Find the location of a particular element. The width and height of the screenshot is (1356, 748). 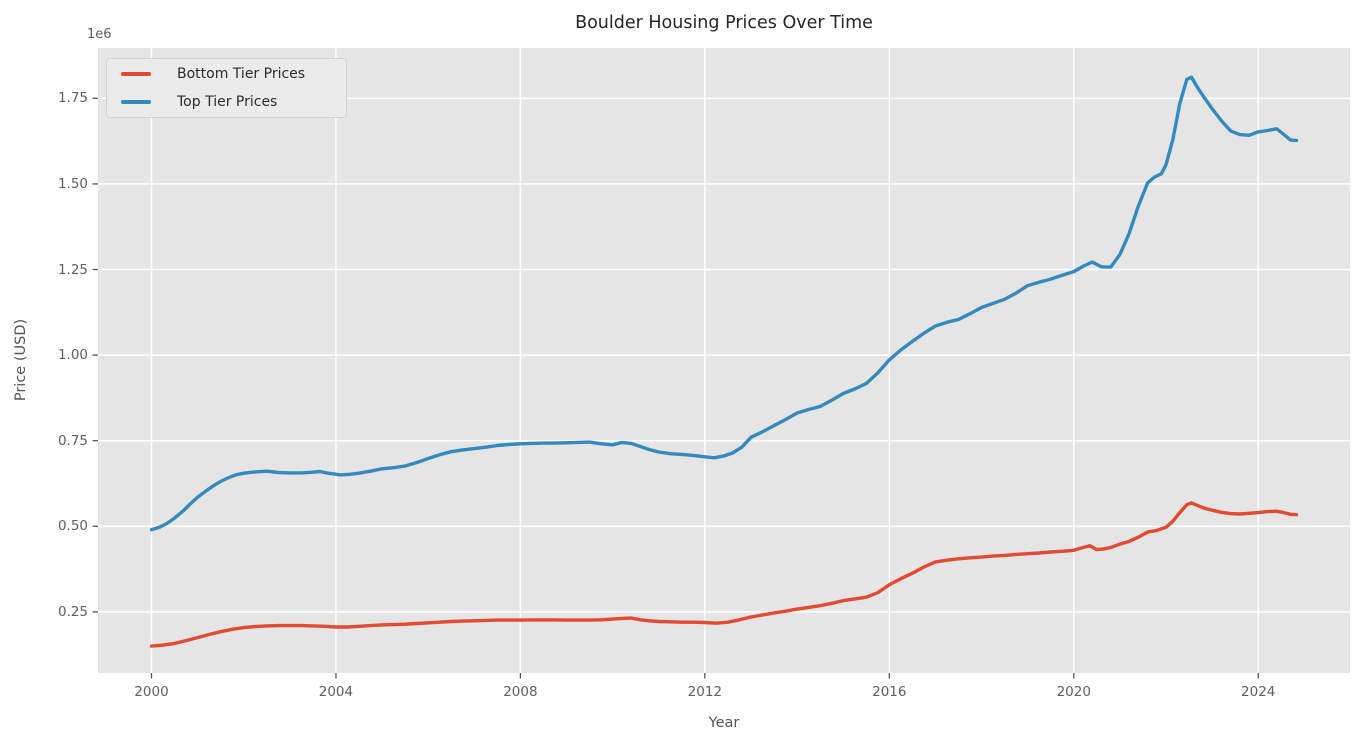

legend: Bottom Tier Prices Top Tier Prices is located at coordinates (226, 88).